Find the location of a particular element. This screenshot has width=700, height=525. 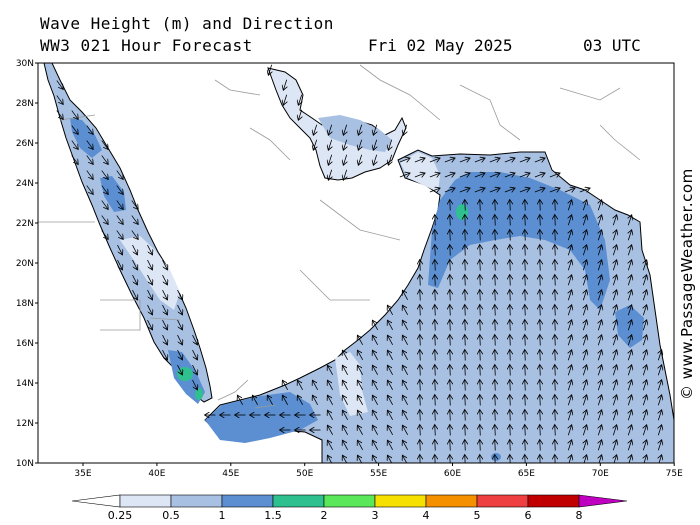

lat-label: 18N is located at coordinates (25, 304).